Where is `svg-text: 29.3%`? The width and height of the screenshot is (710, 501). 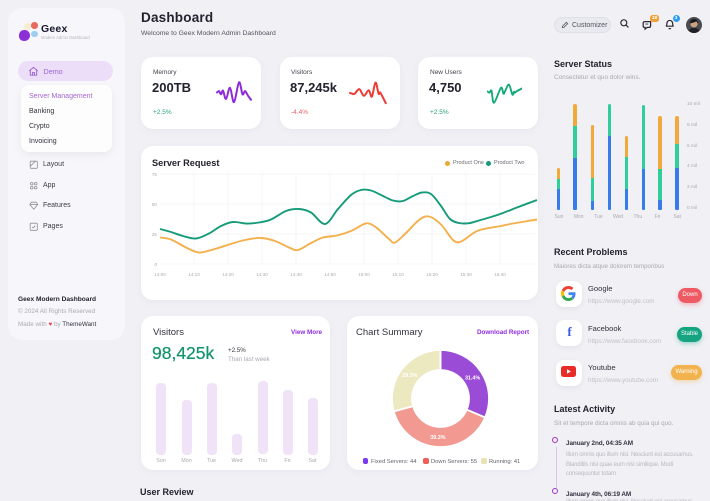 svg-text: 29.3% is located at coordinates (409, 376).